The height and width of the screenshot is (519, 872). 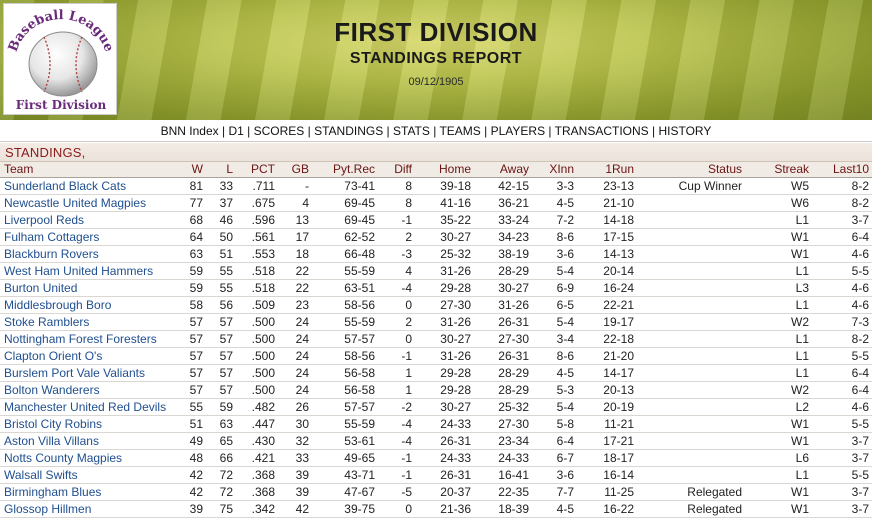 What do you see at coordinates (236, 131) in the screenshot?
I see `nav-link-d1: D1` at bounding box center [236, 131].